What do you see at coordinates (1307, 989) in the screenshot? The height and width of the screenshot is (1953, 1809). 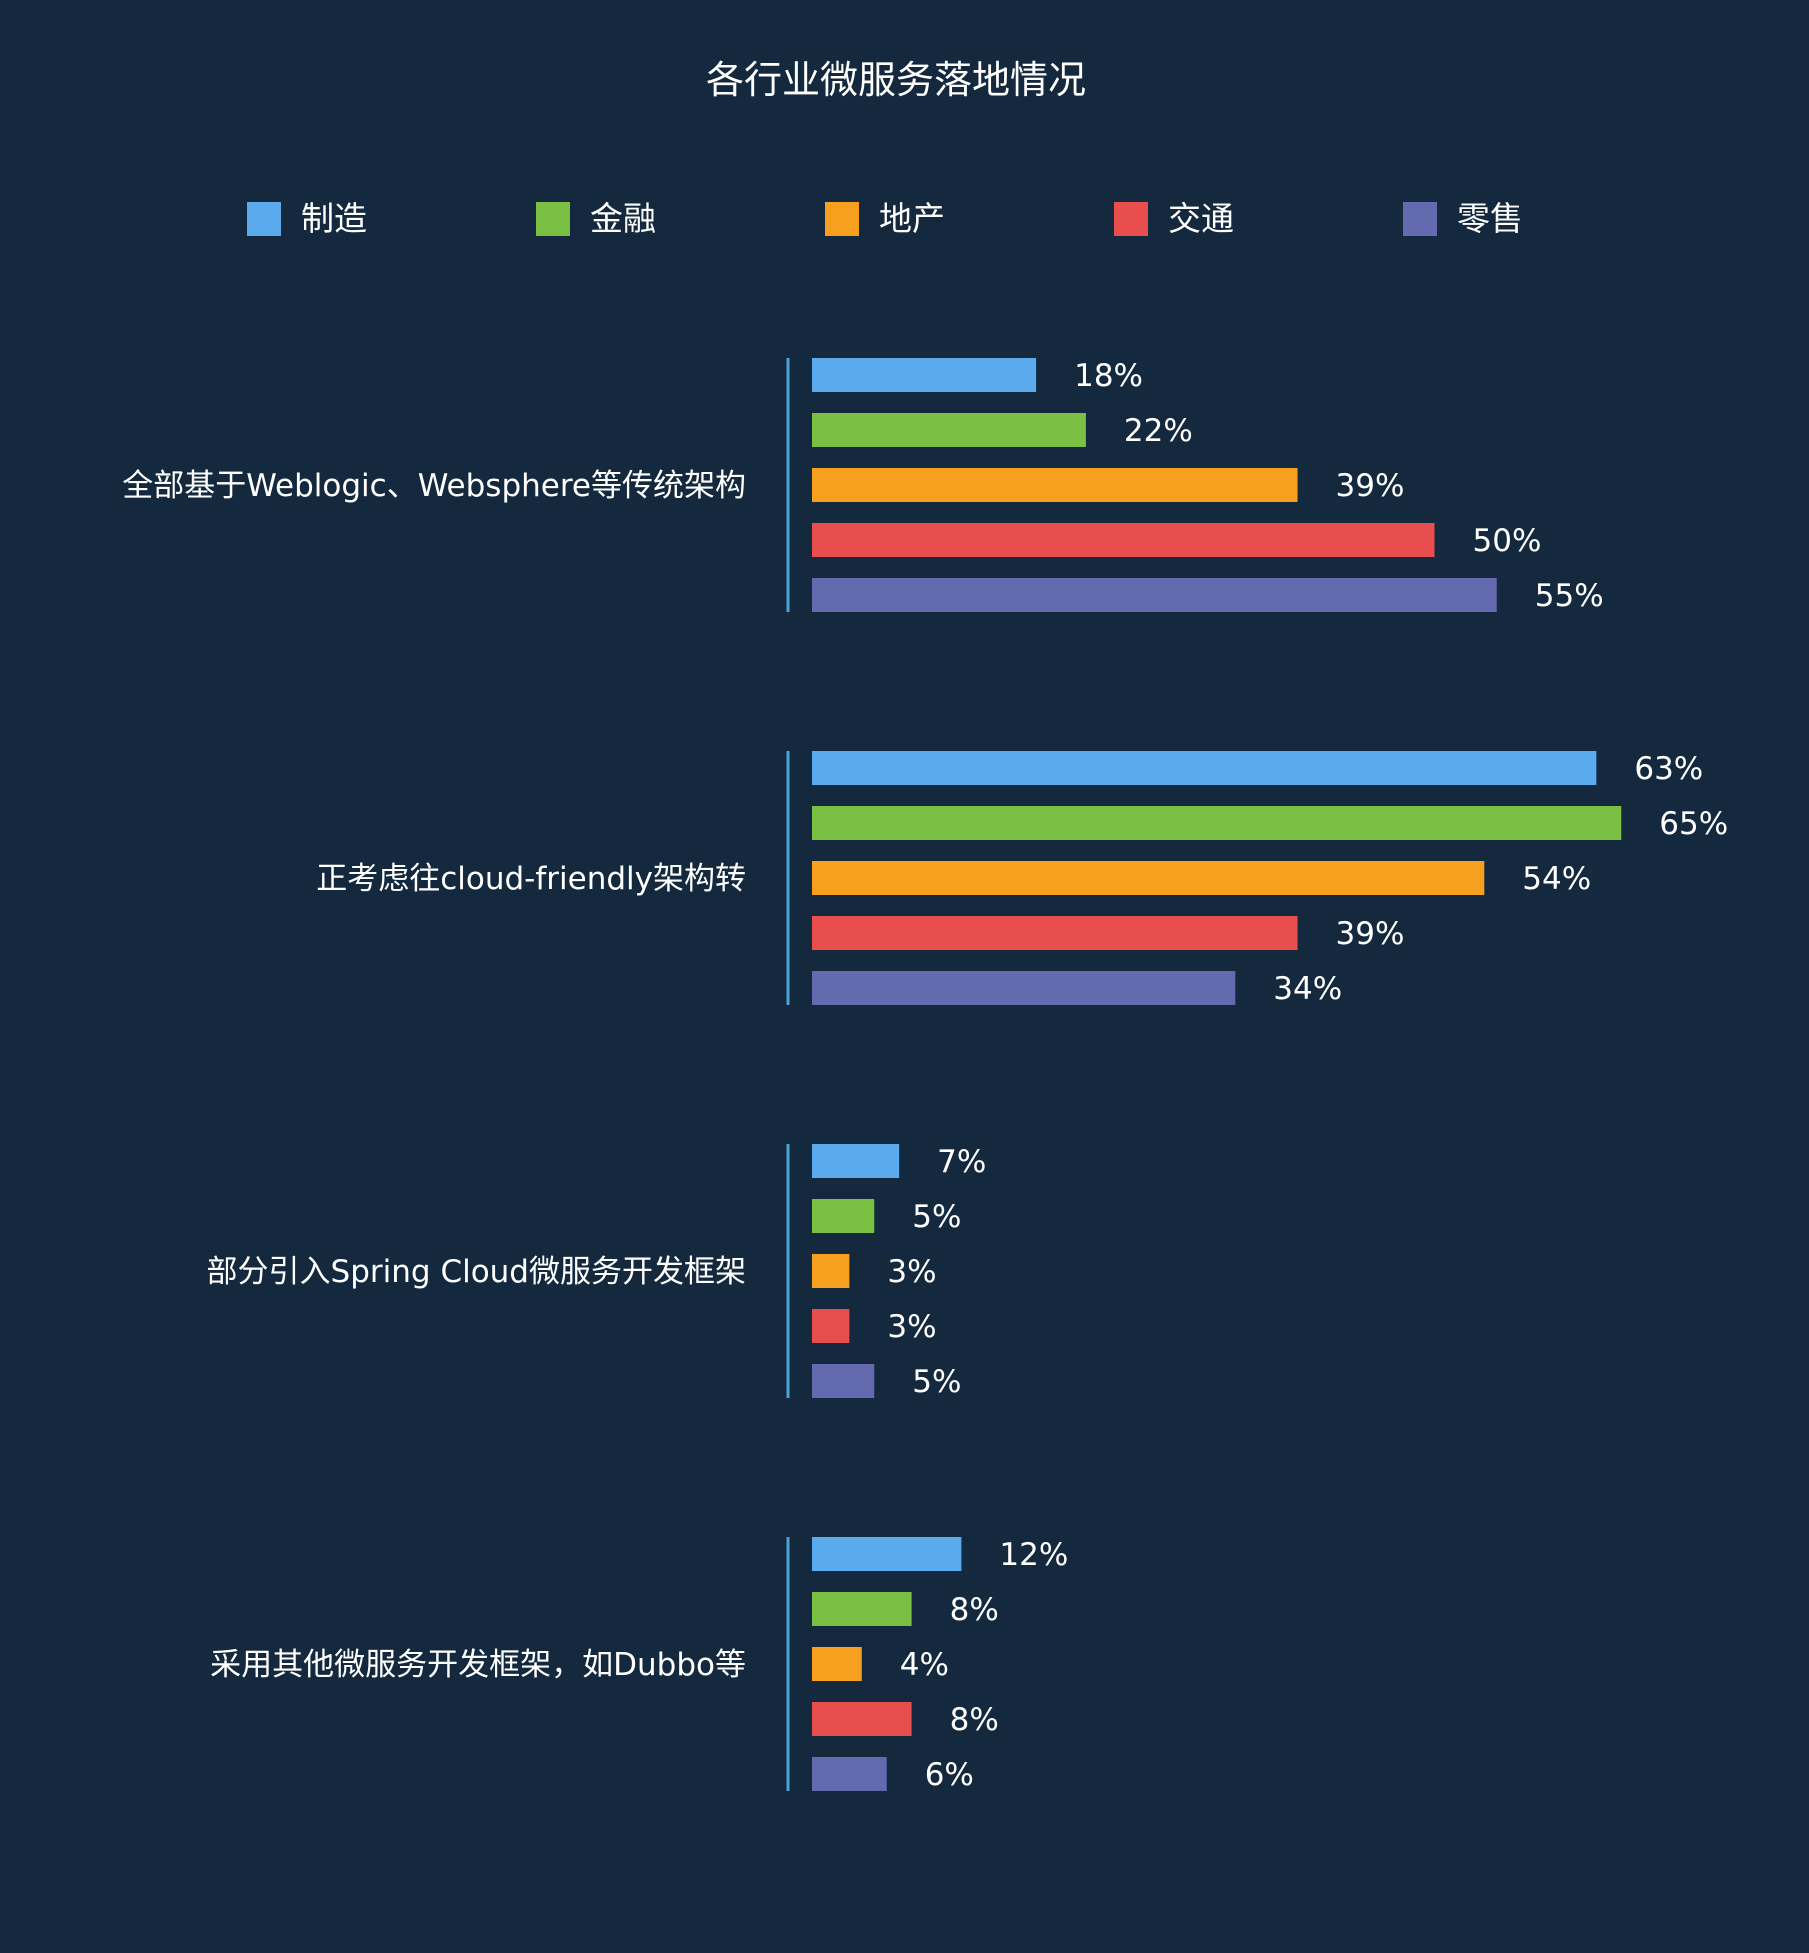 I see `bar-value-label: 34%` at bounding box center [1307, 989].